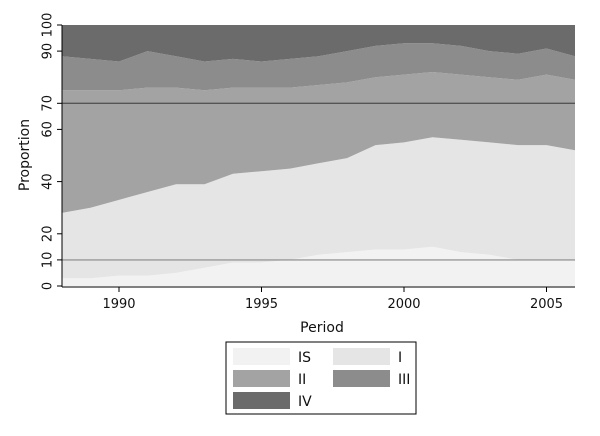 The width and height of the screenshot is (600, 436). I want to click on y-tick-label-90: 90, so click(48, 51).